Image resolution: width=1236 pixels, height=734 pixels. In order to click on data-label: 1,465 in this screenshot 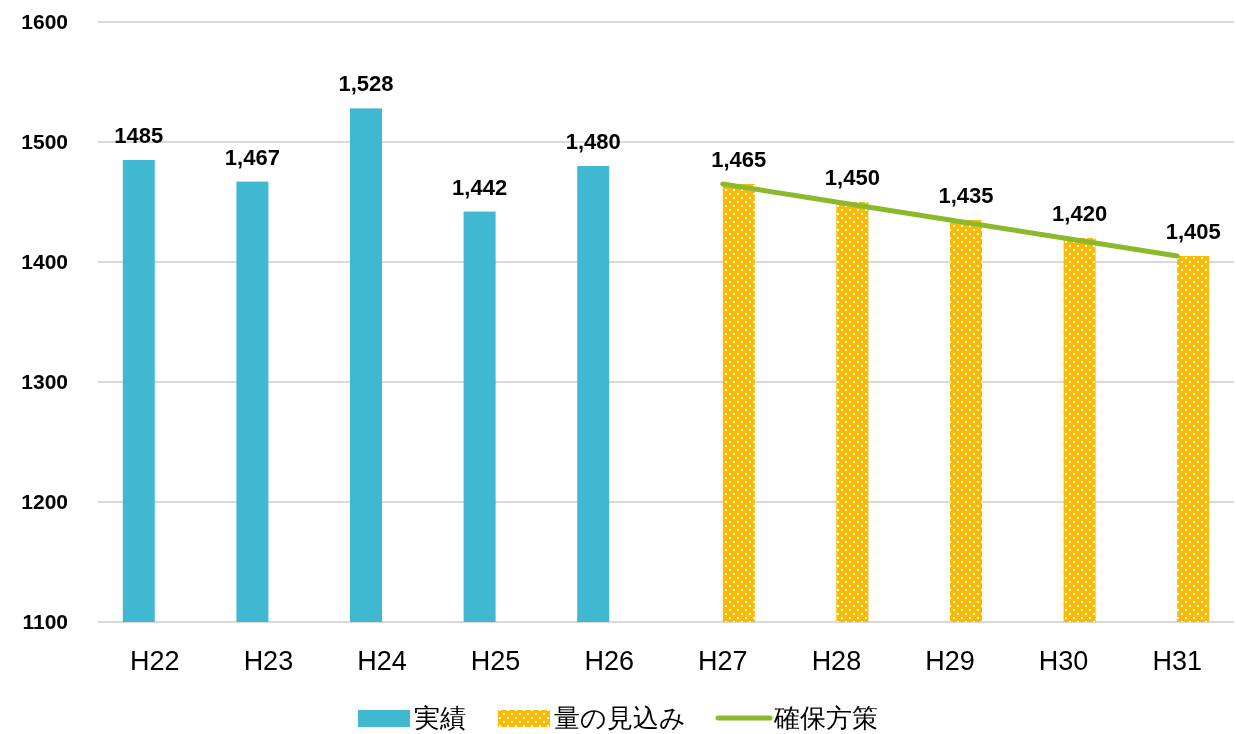, I will do `click(739, 159)`.